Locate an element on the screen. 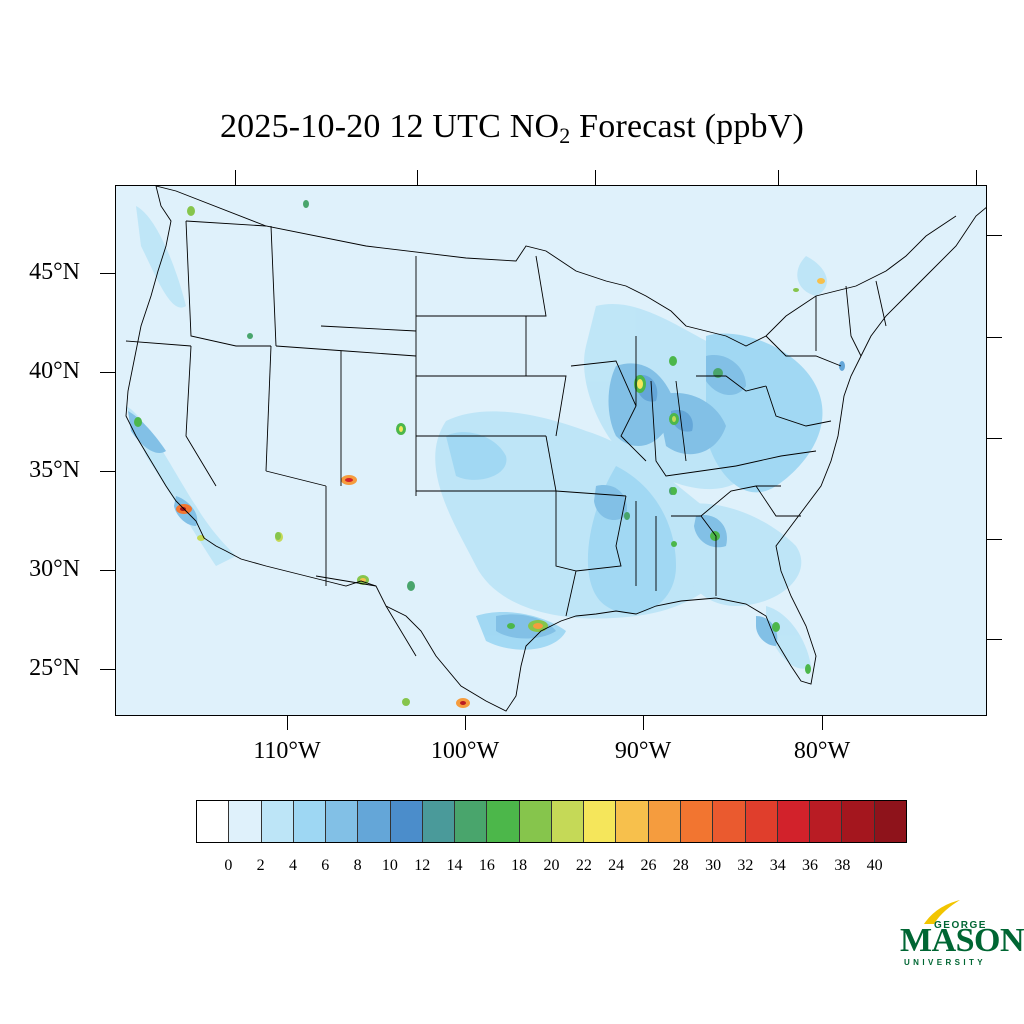 The height and width of the screenshot is (1024, 1024). title-subscript: 2 is located at coordinates (565, 135).